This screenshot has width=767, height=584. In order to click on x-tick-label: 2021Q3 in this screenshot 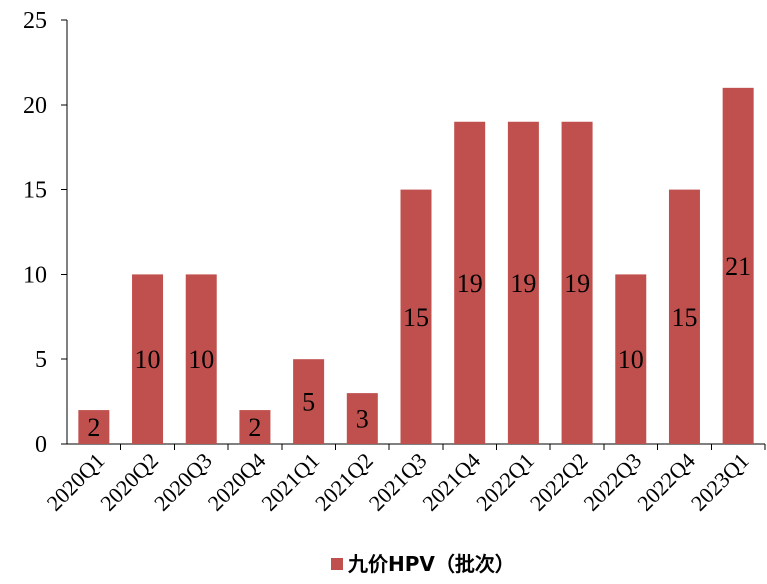, I will do `click(398, 482)`.